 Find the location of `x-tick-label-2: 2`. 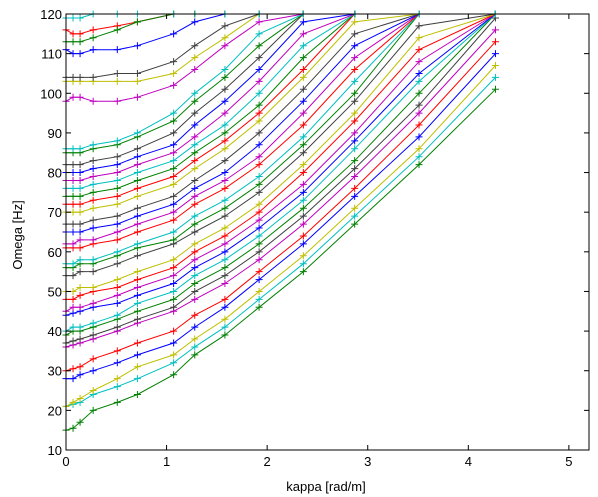

x-tick-label-2: 2 is located at coordinates (267, 461).